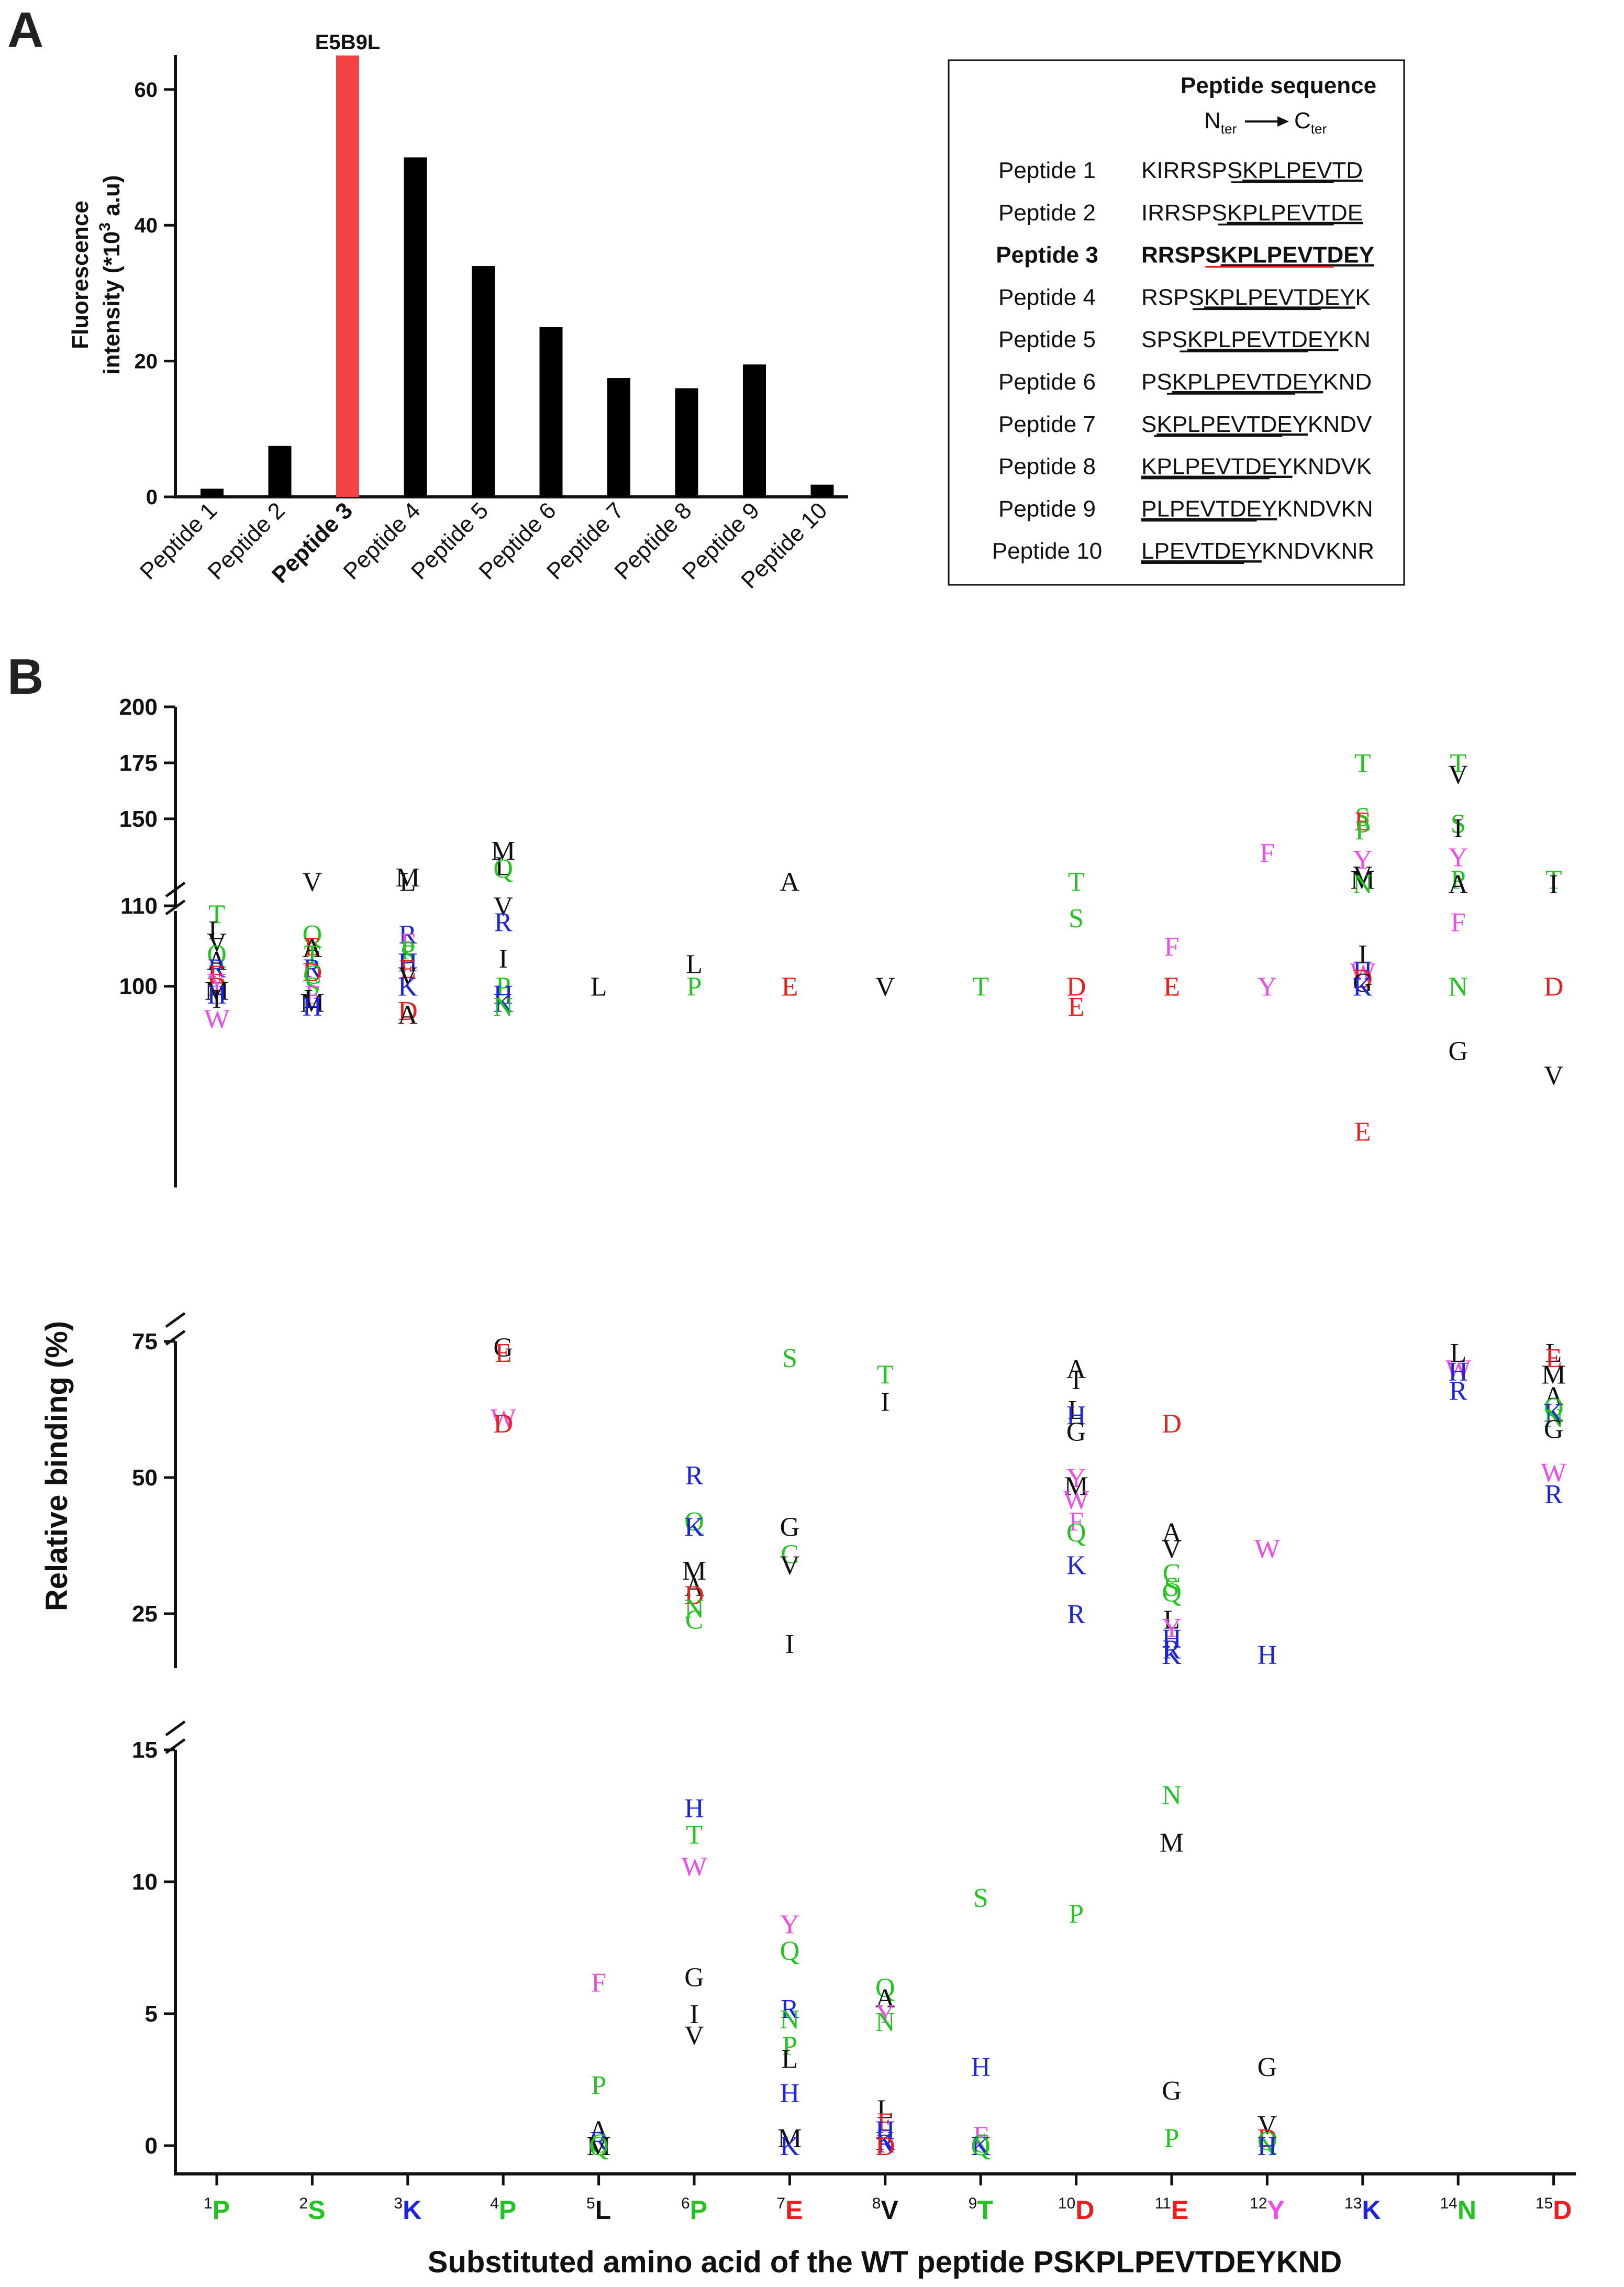 The width and height of the screenshot is (1624, 2287). I want to click on substitution-14-T: T, so click(1458, 764).